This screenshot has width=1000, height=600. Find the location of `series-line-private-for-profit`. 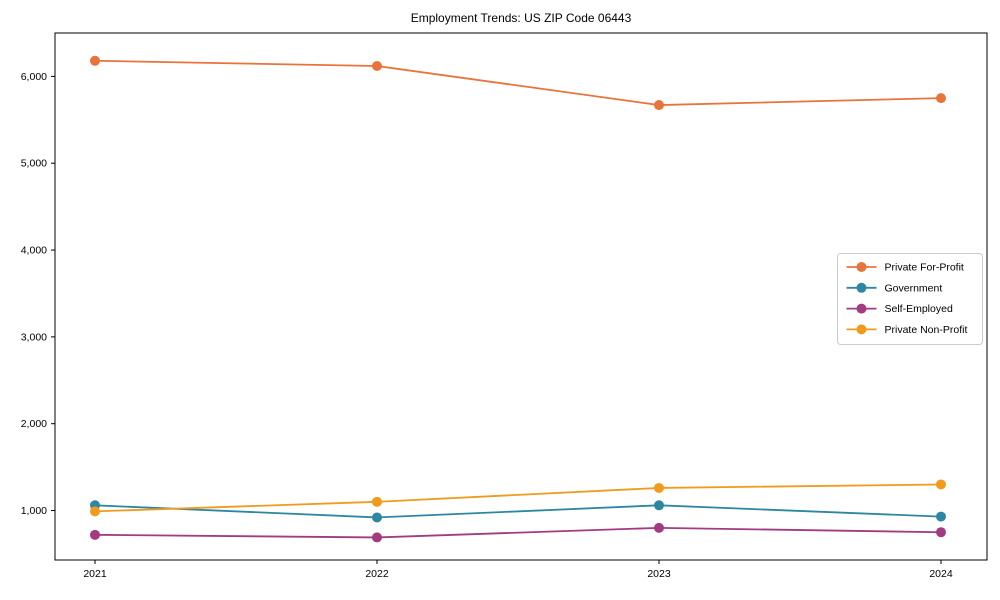

series-line-private-for-profit is located at coordinates (518, 82).